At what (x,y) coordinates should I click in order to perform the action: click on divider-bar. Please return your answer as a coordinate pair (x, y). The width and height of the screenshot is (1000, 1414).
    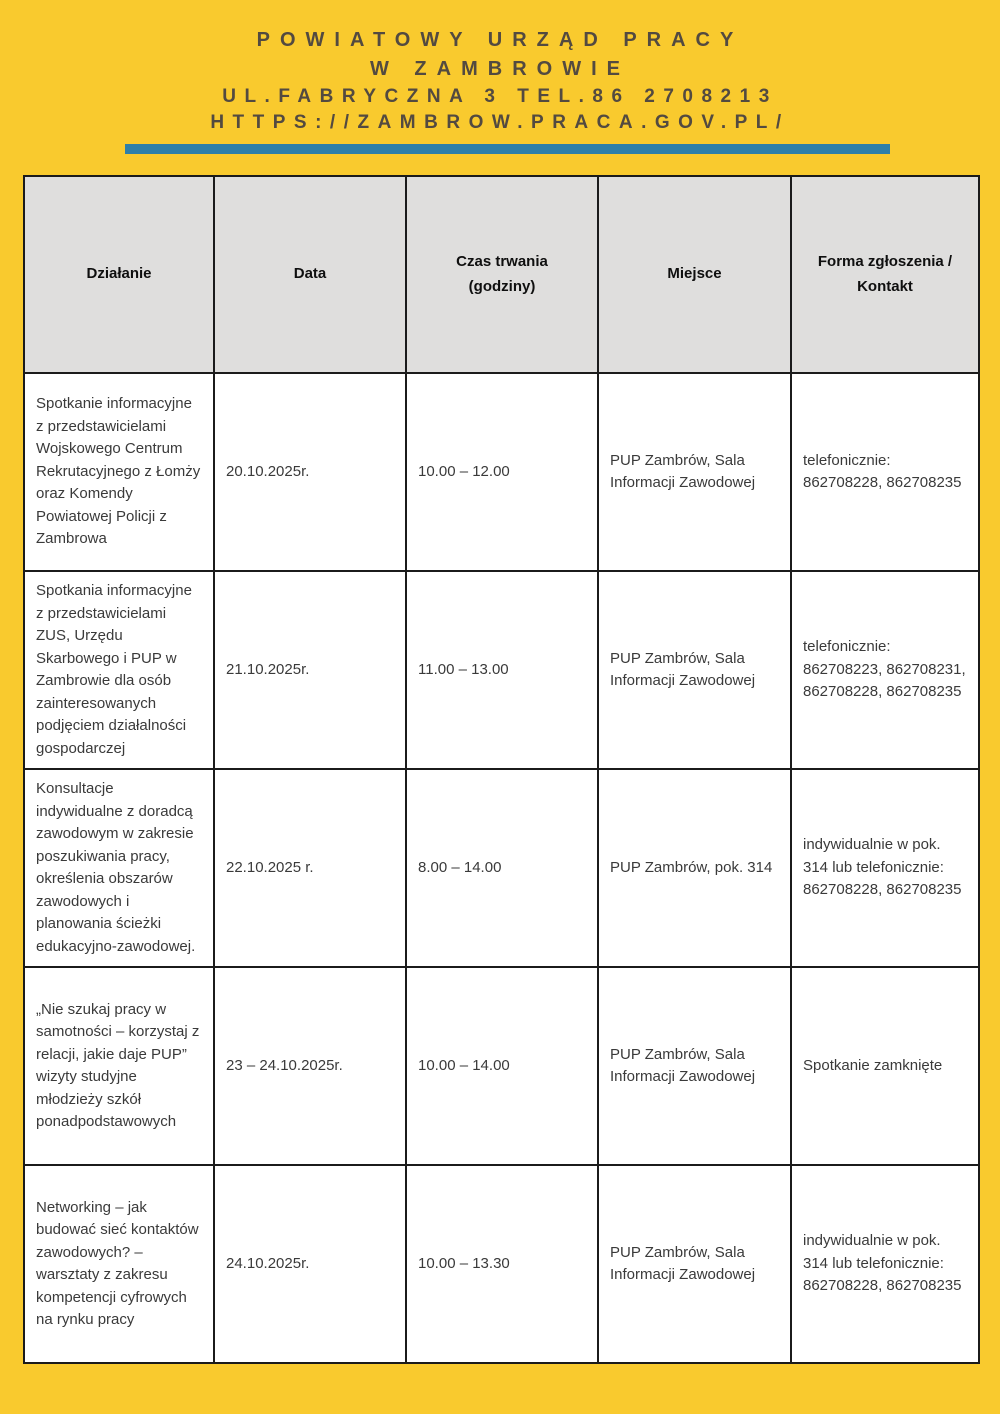
    Looking at the image, I should click on (507, 149).